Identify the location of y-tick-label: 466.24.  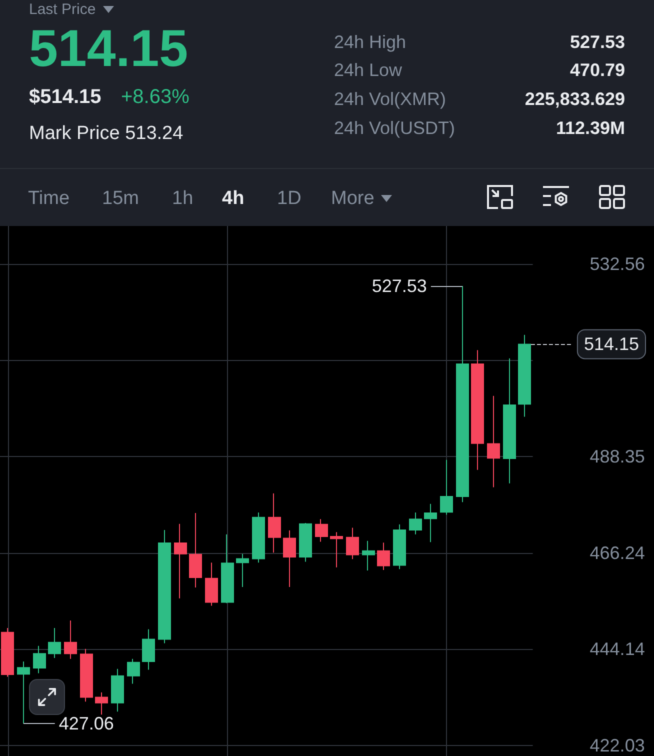
(617, 552).